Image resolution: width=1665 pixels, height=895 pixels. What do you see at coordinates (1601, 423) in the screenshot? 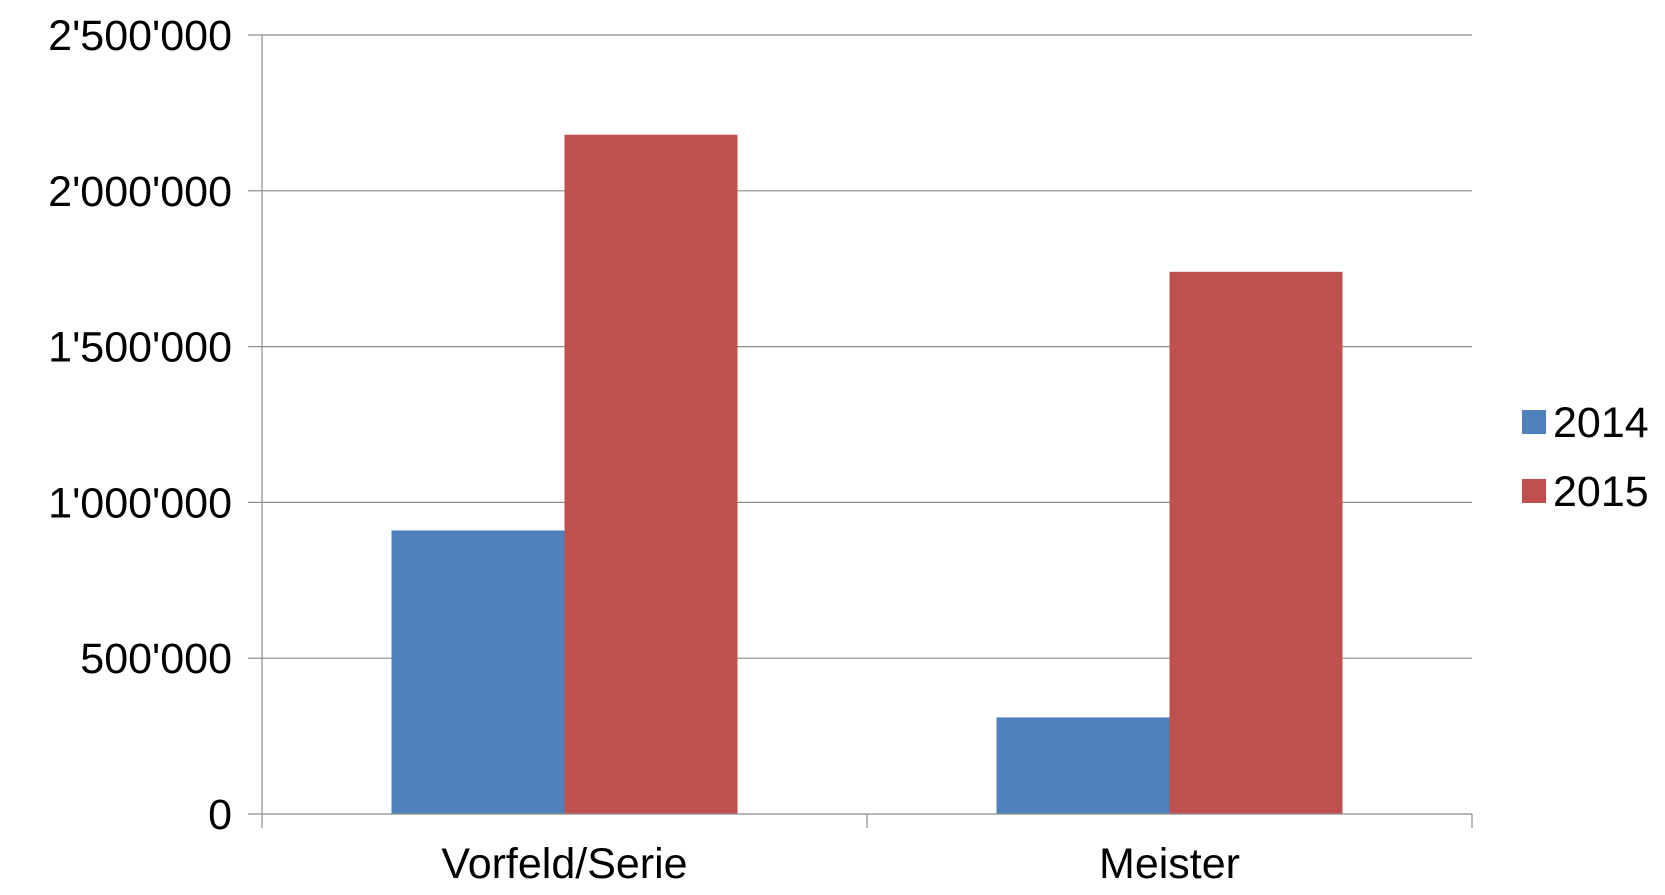
I see `legend-label-2014: 2014` at bounding box center [1601, 423].